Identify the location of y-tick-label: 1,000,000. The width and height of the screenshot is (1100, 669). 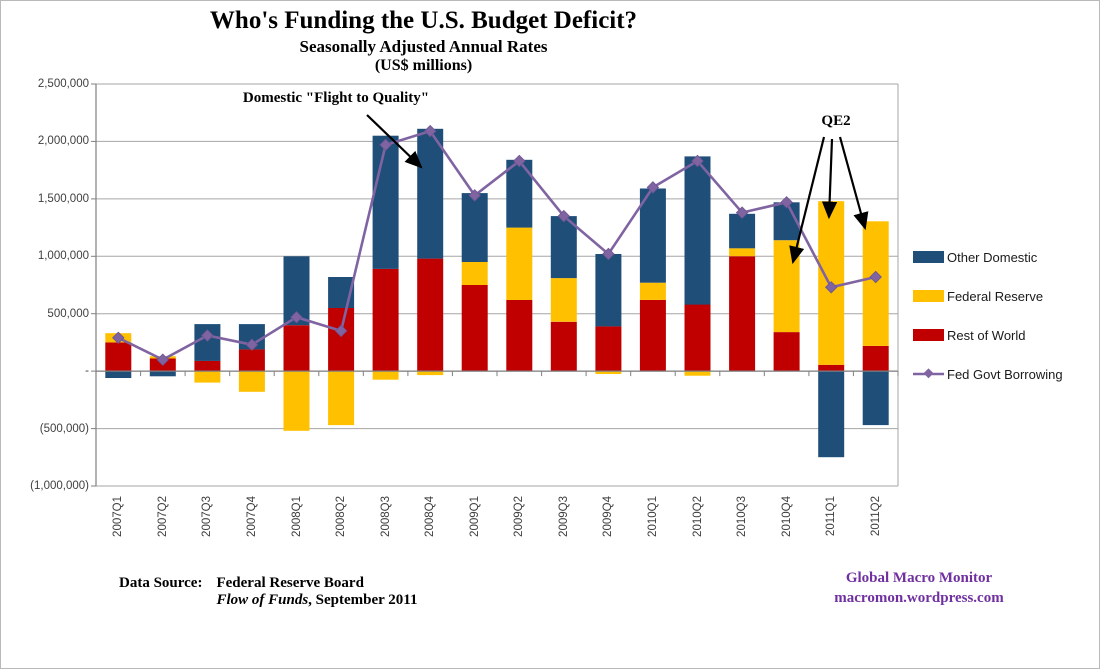
(63, 256).